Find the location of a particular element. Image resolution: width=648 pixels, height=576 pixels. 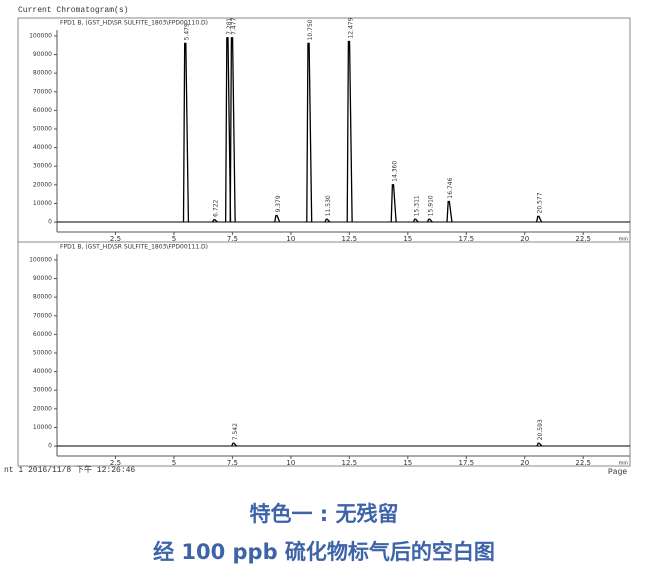

footer-right: Page is located at coordinates (617, 472).